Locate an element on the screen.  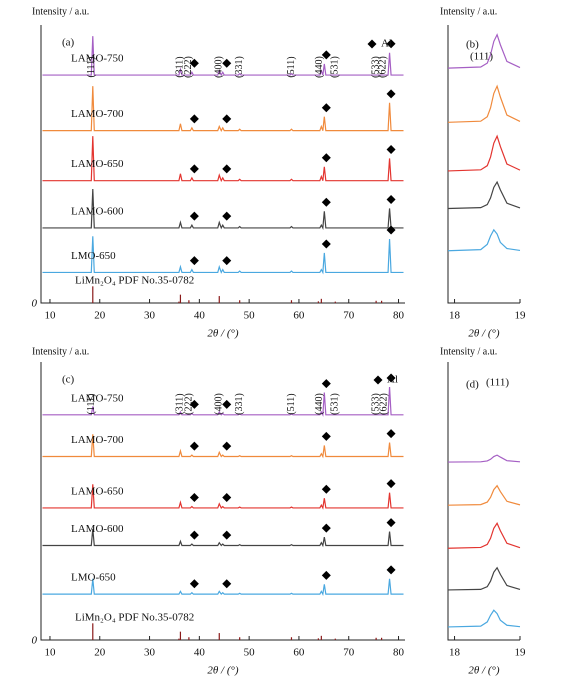
hkl-label: (400) is located at coordinates (219, 67).